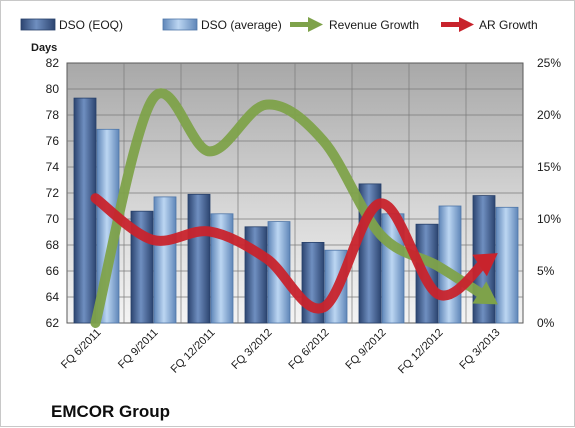 This screenshot has height=428, width=575. Describe the element at coordinates (241, 25) in the screenshot. I see `legend-label-dso-average: DSO (average)` at that location.